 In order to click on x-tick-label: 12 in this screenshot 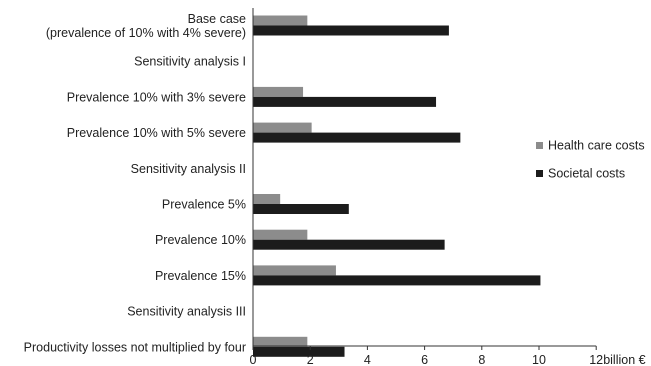, I will do `click(596, 359)`.